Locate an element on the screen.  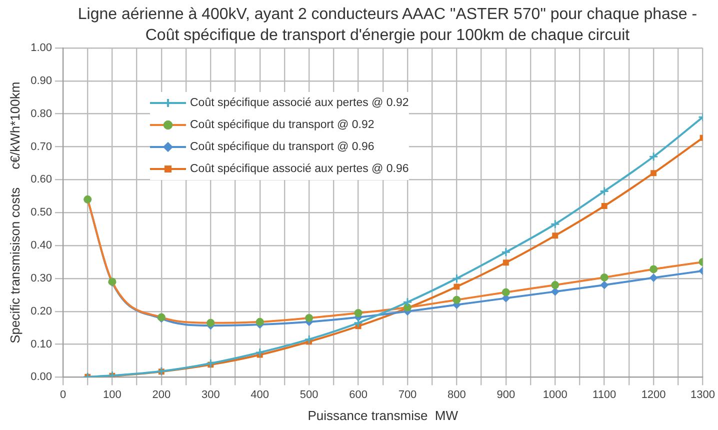
x-tick-label: 300 is located at coordinates (210, 394).